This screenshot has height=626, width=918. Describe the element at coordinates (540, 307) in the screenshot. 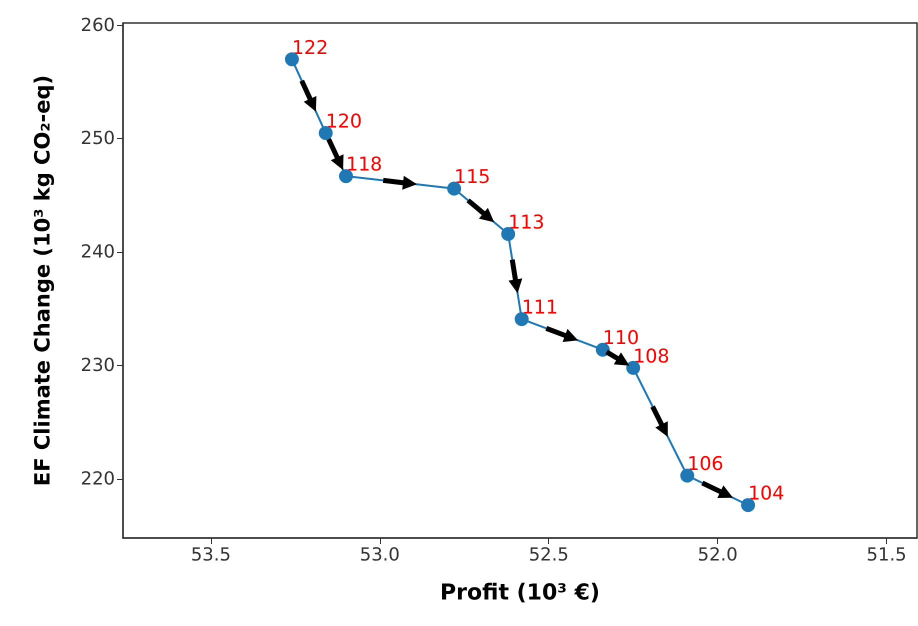

I see `annotation: 111` at that location.